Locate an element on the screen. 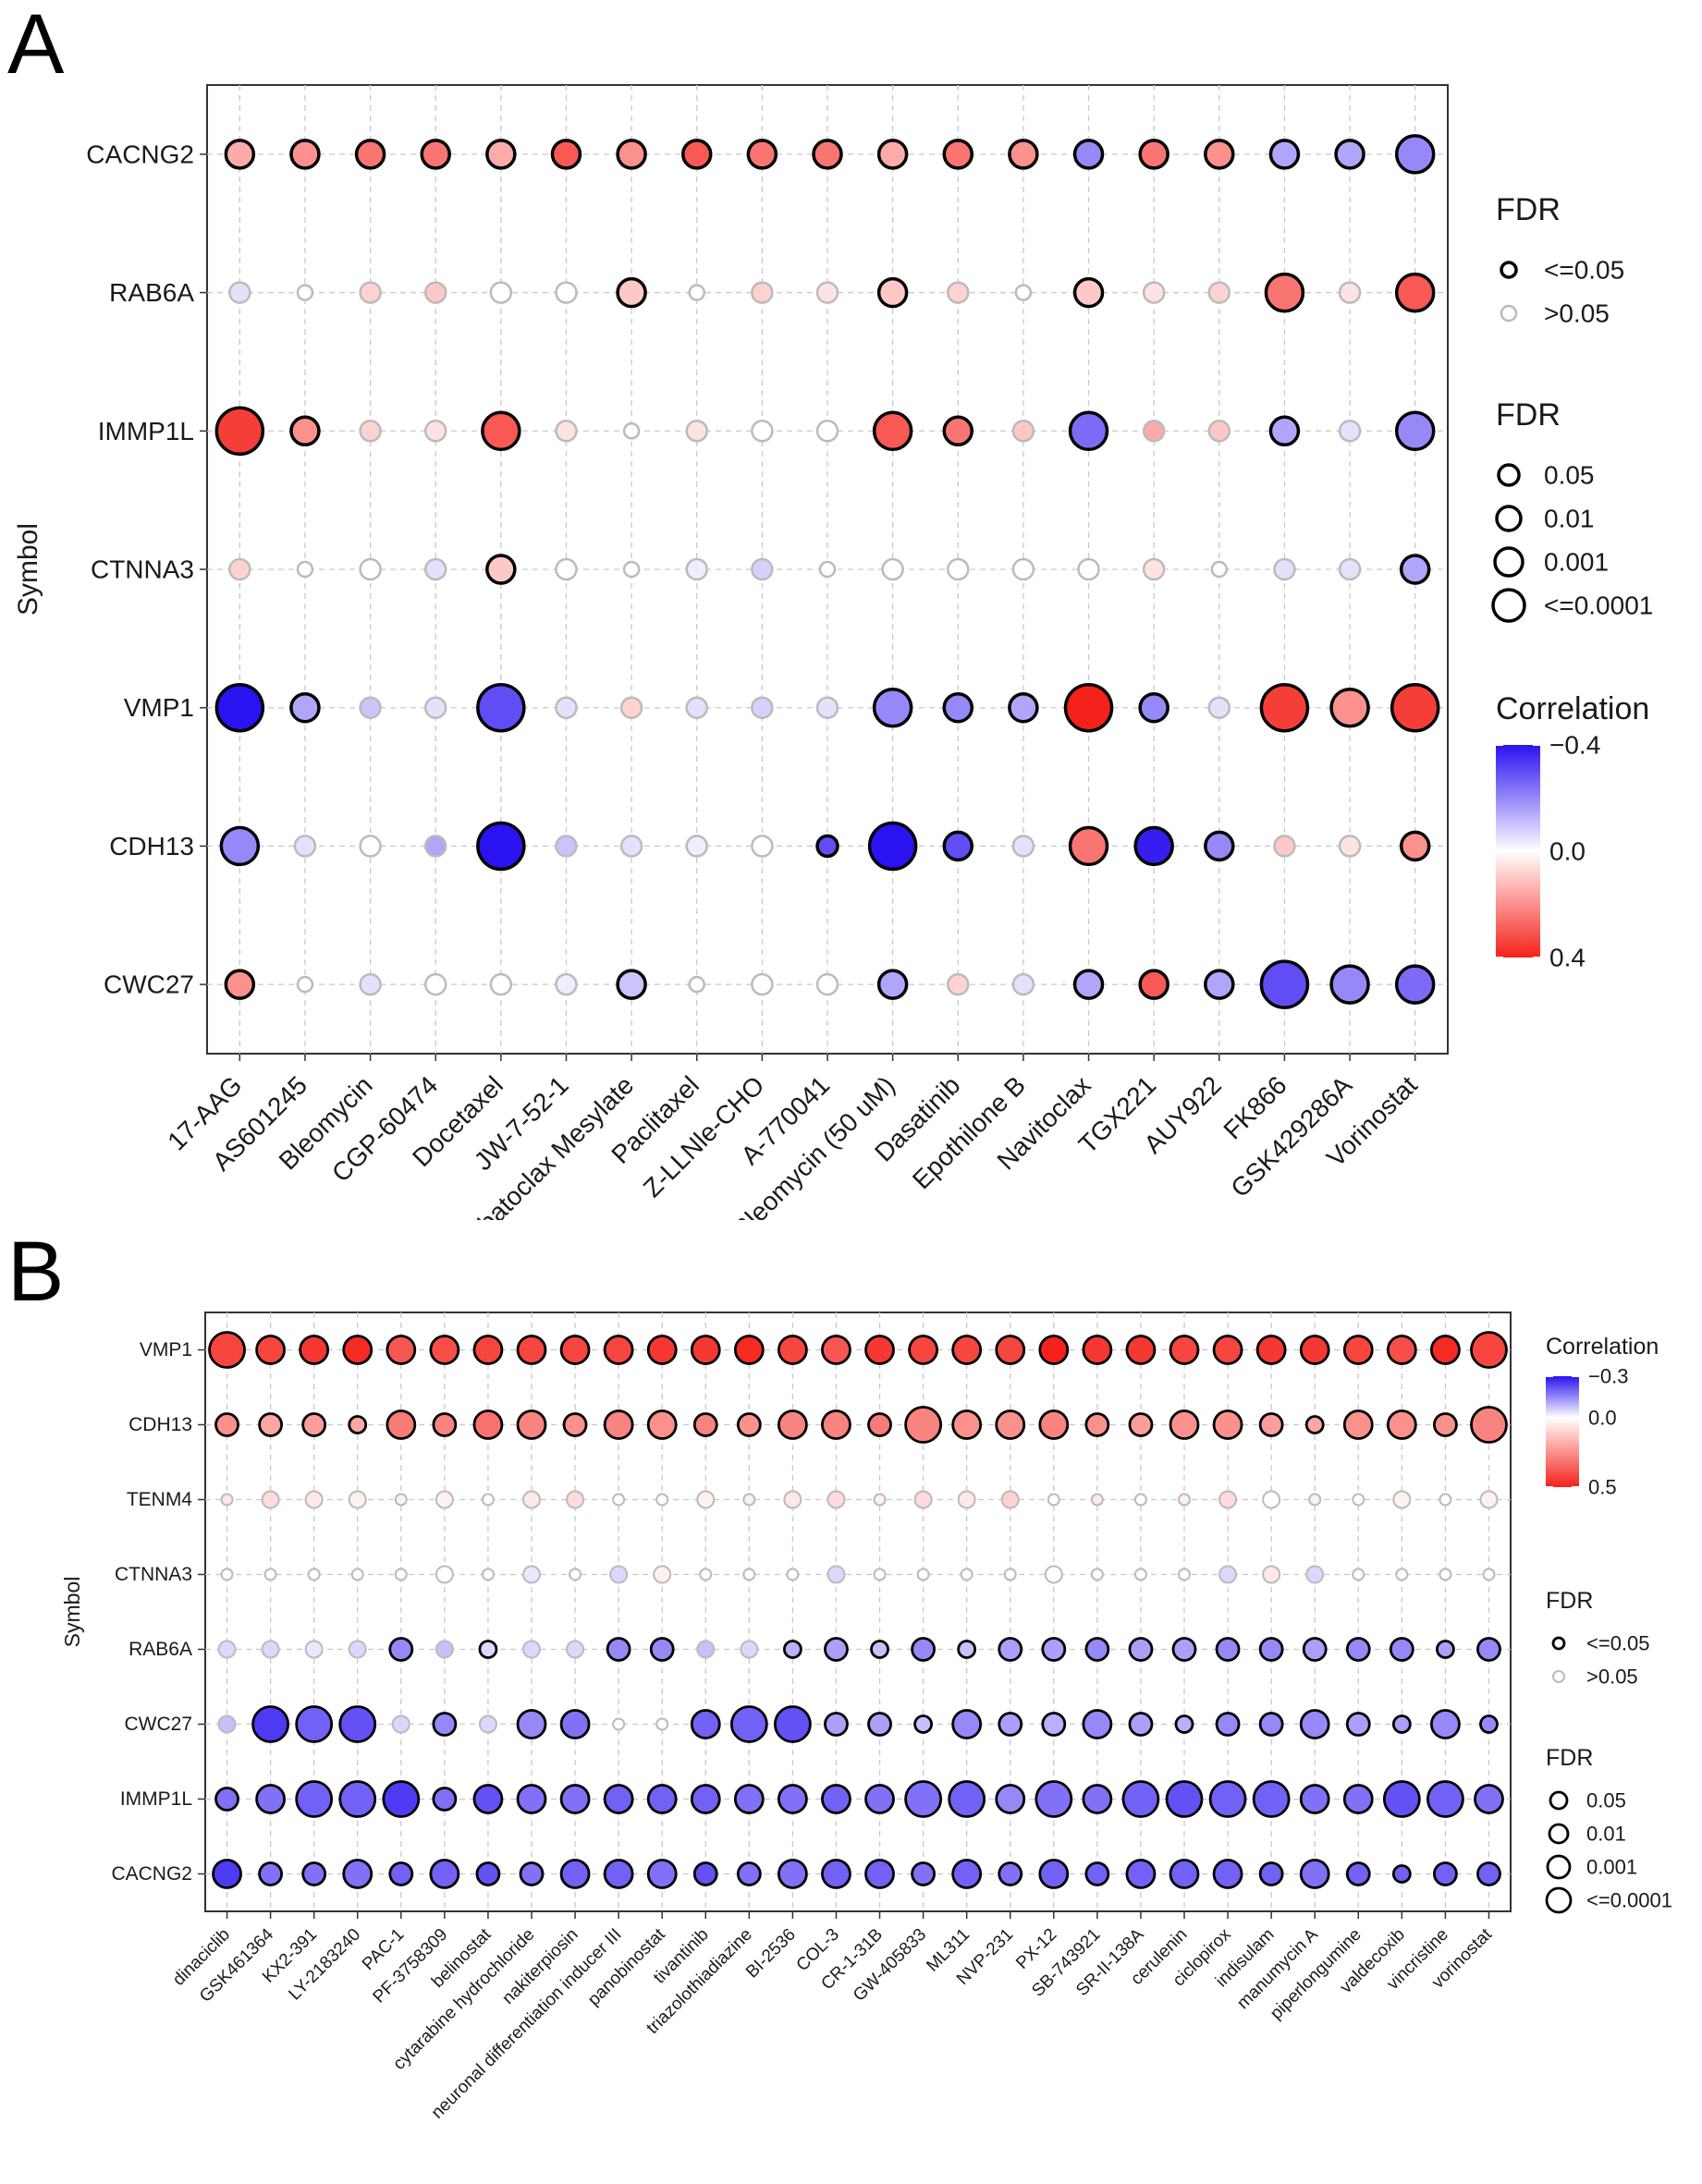 The image size is (1702, 2184). y-axis-title: Symbol is located at coordinates (28, 569).